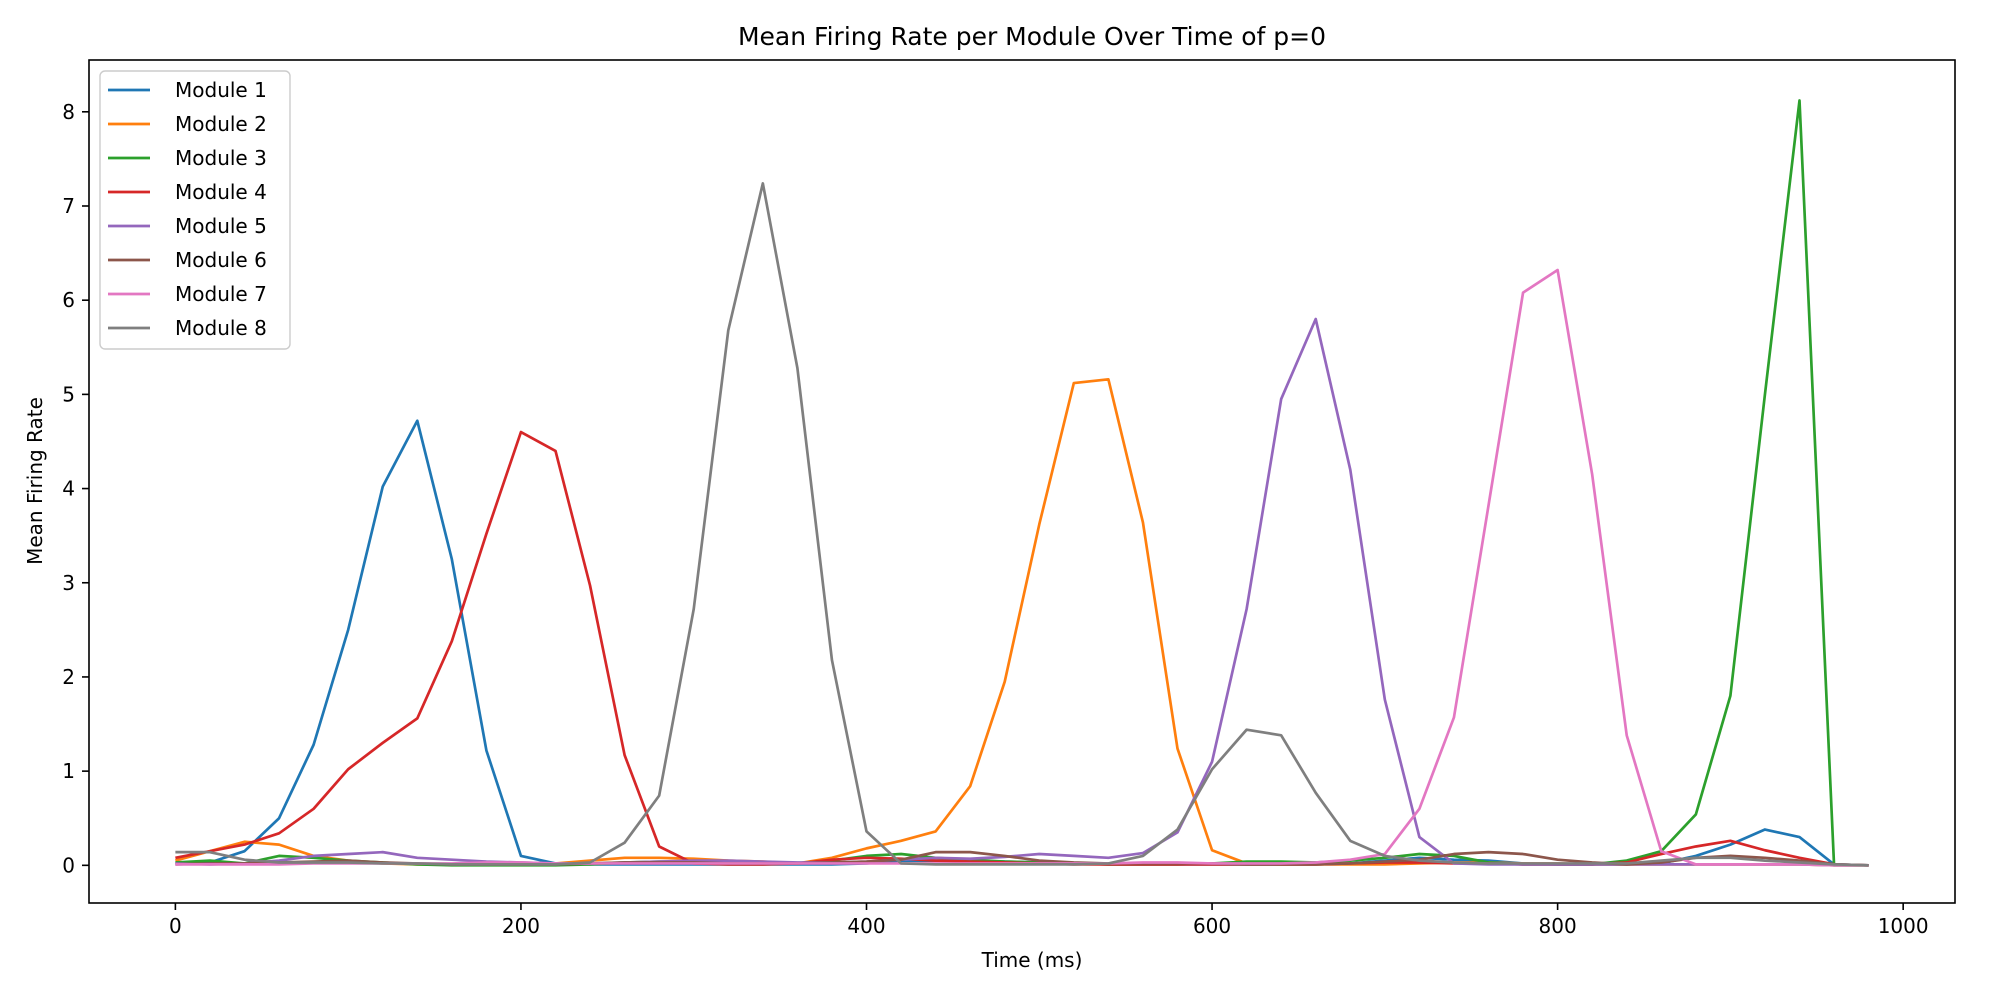 The height and width of the screenshot is (1000, 2000). I want to click on legend-label: Module 7, so click(221, 294).